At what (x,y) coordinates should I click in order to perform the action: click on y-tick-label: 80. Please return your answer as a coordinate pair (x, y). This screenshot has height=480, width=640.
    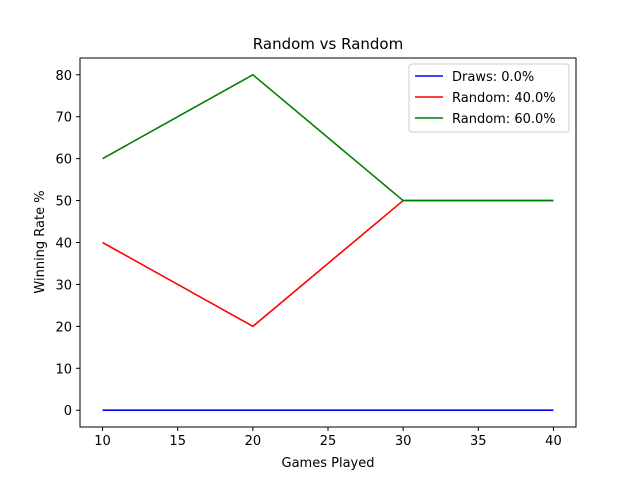
    Looking at the image, I should click on (63, 76).